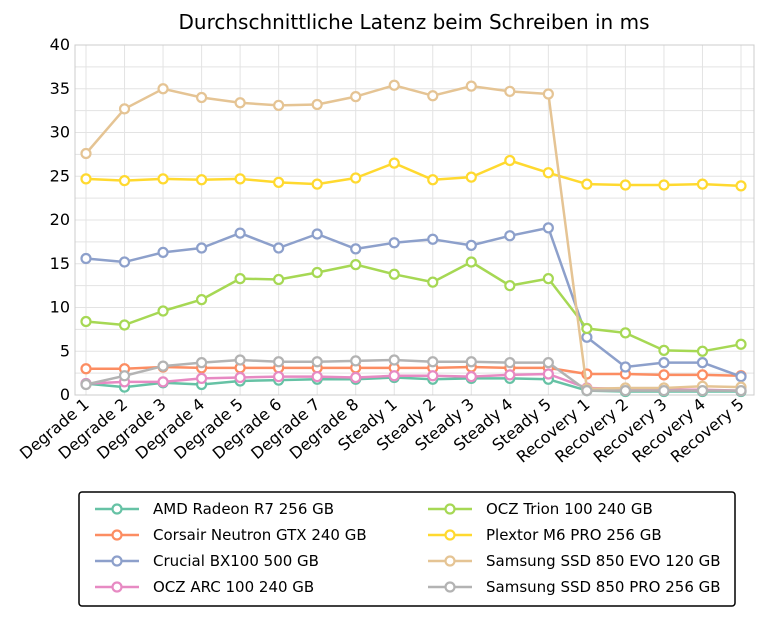 This screenshot has height=619, width=765. What do you see at coordinates (260, 535) in the screenshot?
I see `legend-label: Corsair Neutron GTX 240 GB` at bounding box center [260, 535].